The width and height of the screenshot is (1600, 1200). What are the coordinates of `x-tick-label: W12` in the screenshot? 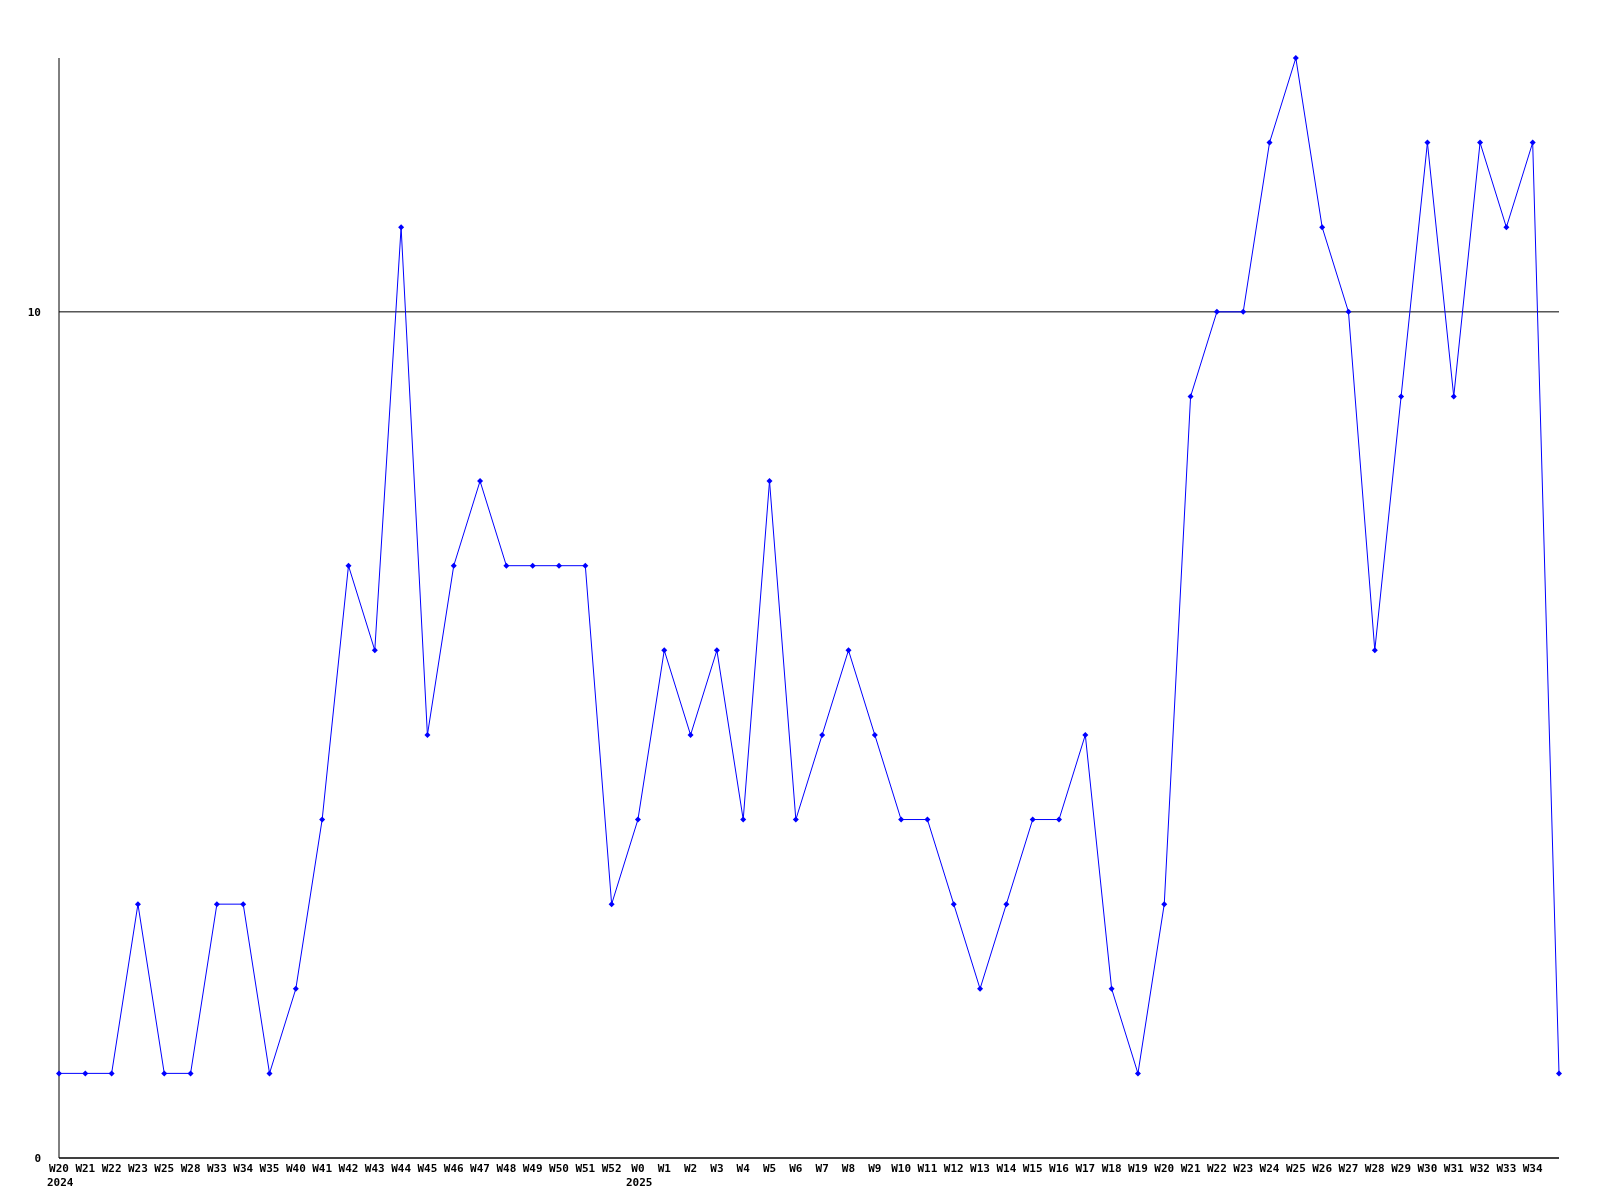 It's located at (953, 1168).